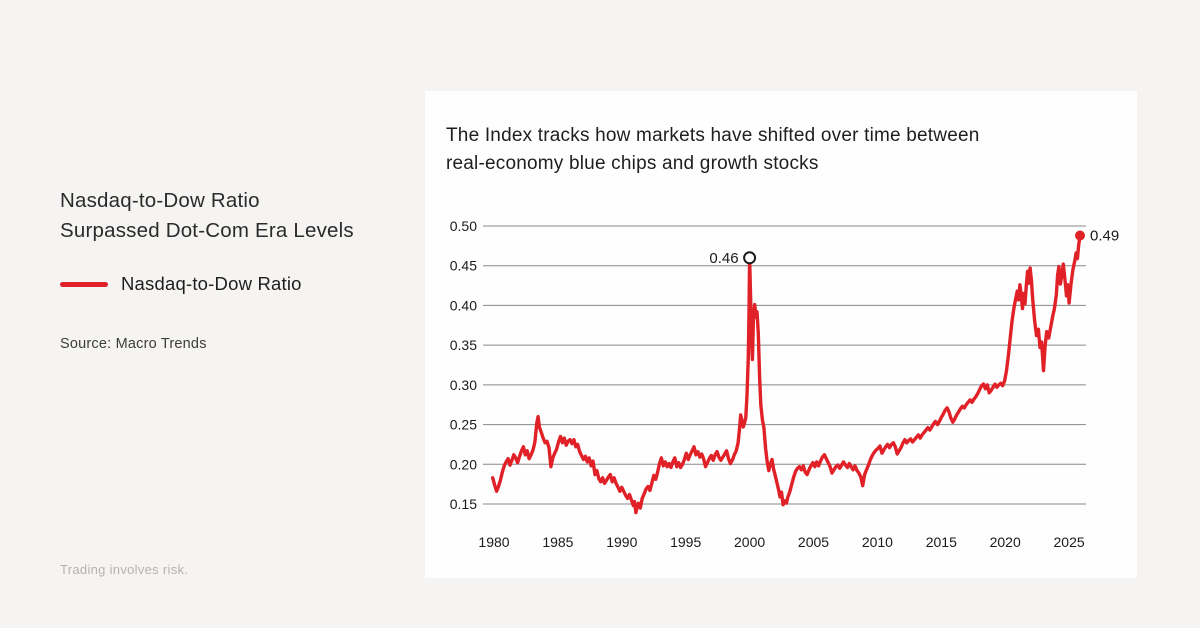 The image size is (1200, 628). I want to click on legend: Nasdaq-to-Dow Ratio, so click(181, 284).